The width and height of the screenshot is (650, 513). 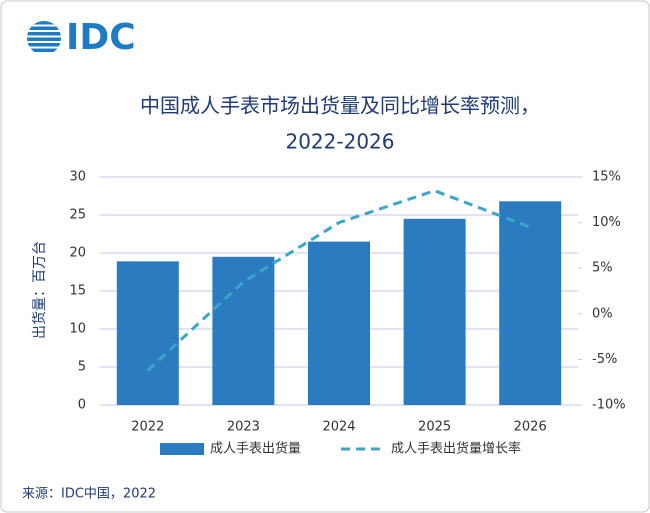 I want to click on legend-label: 成人手表出货量增长率, so click(x=456, y=449).